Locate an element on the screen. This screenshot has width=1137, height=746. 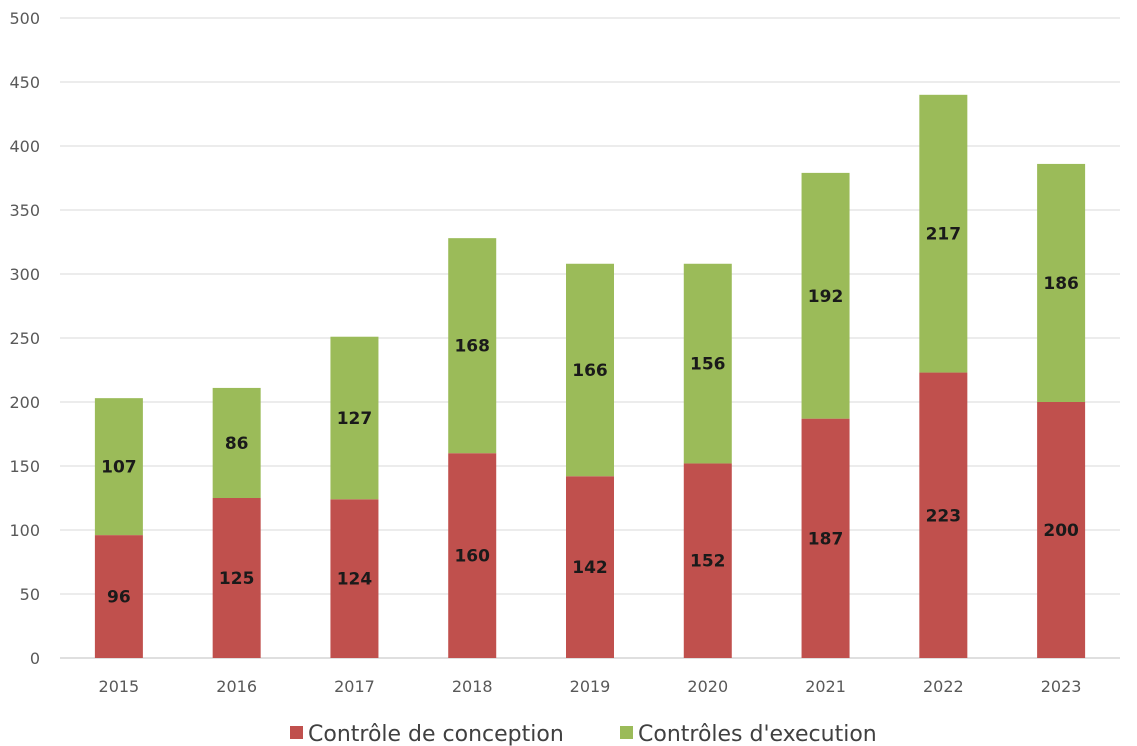
bar-conception-2015 is located at coordinates (118, 596).